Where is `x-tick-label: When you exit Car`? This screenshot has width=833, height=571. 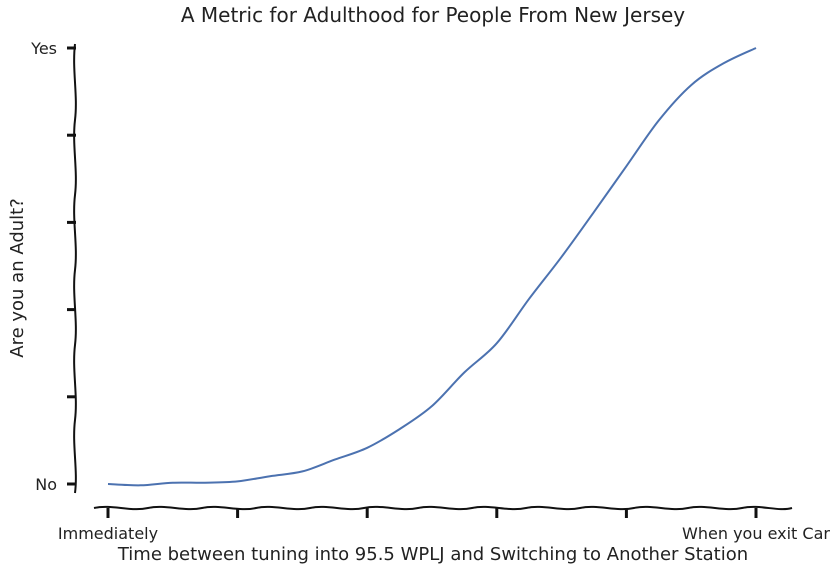
x-tick-label: When you exit Car is located at coordinates (756, 533).